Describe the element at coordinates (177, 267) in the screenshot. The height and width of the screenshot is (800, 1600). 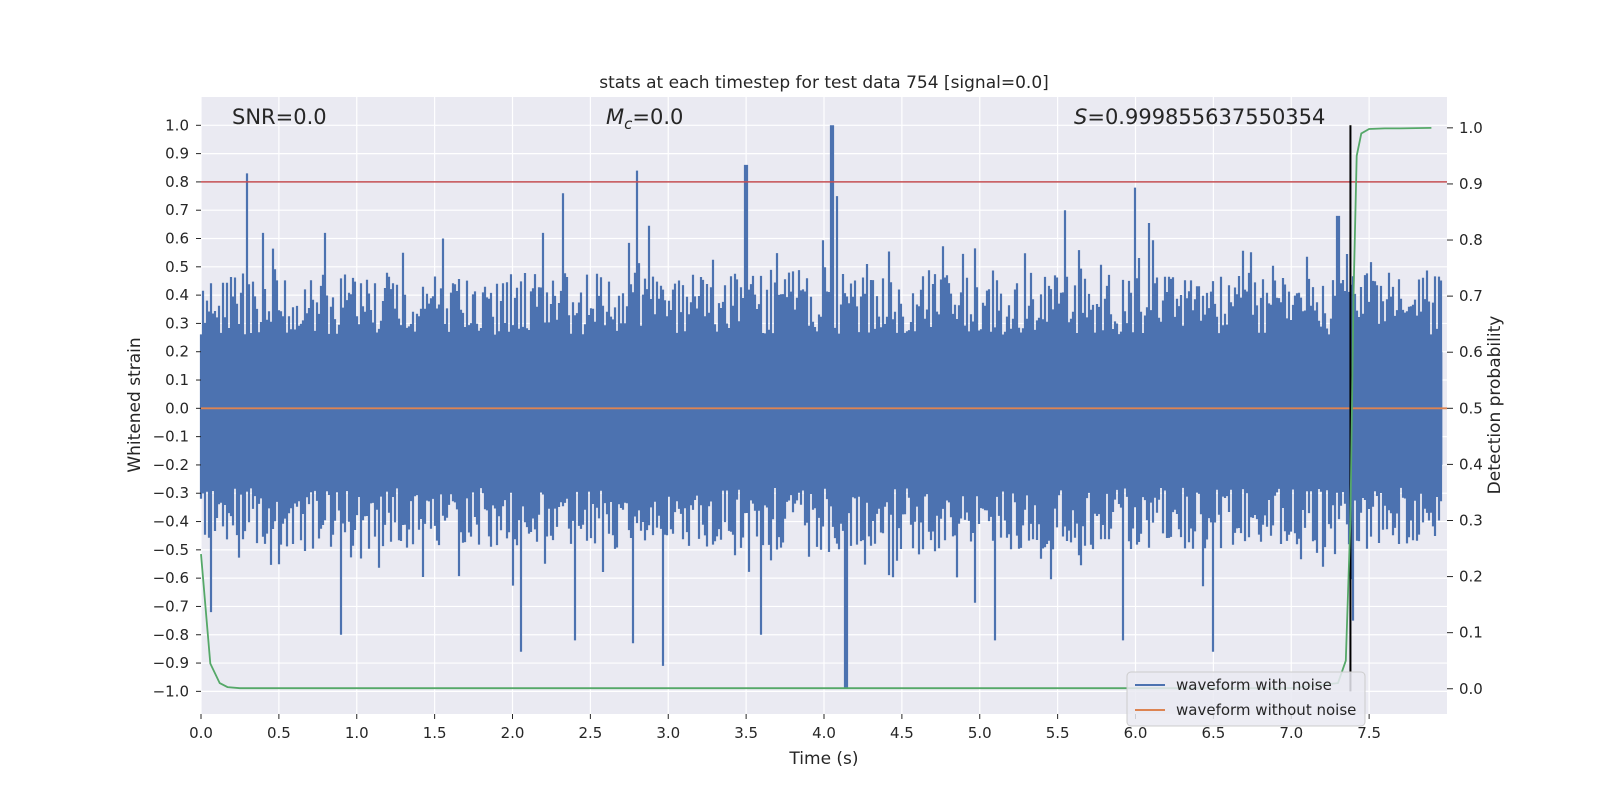
I see `y-tick-label: 0.5` at that location.